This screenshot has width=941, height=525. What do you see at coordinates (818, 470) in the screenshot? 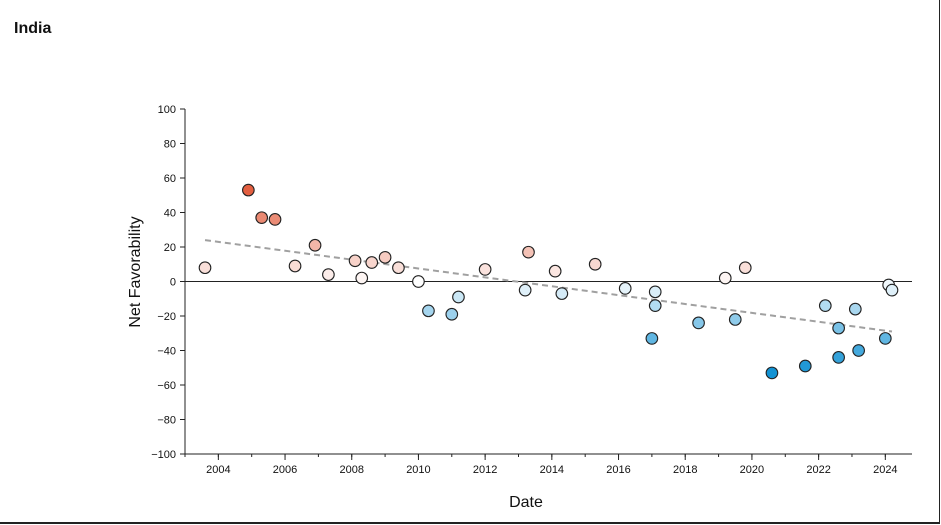
I see `x-tick-label: 2022` at bounding box center [818, 470].